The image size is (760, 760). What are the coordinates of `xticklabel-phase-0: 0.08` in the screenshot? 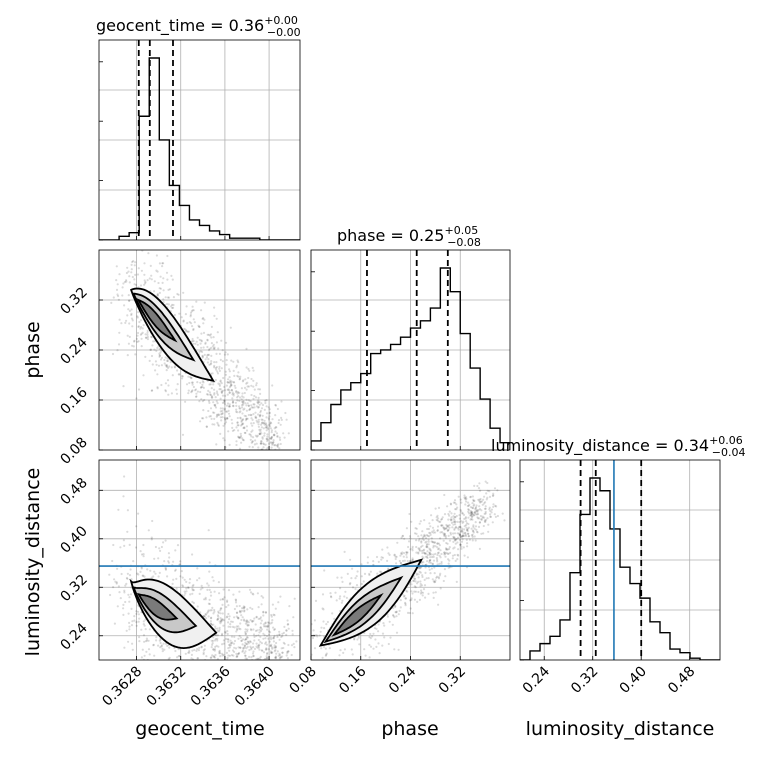 It's located at (302, 680).